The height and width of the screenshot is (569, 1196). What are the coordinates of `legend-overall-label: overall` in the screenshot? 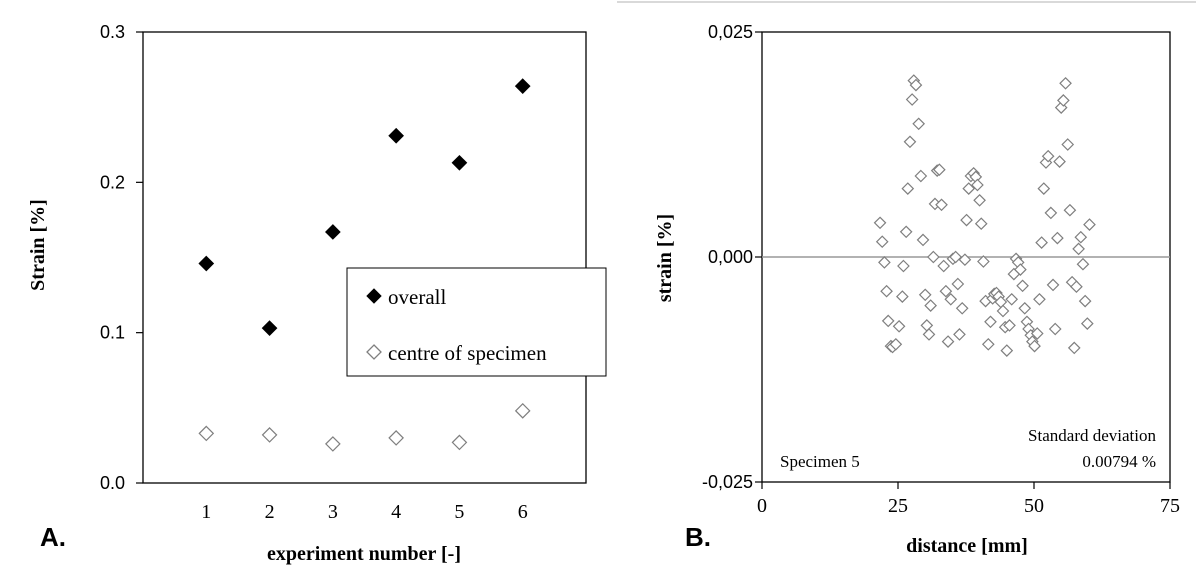 It's located at (417, 297).